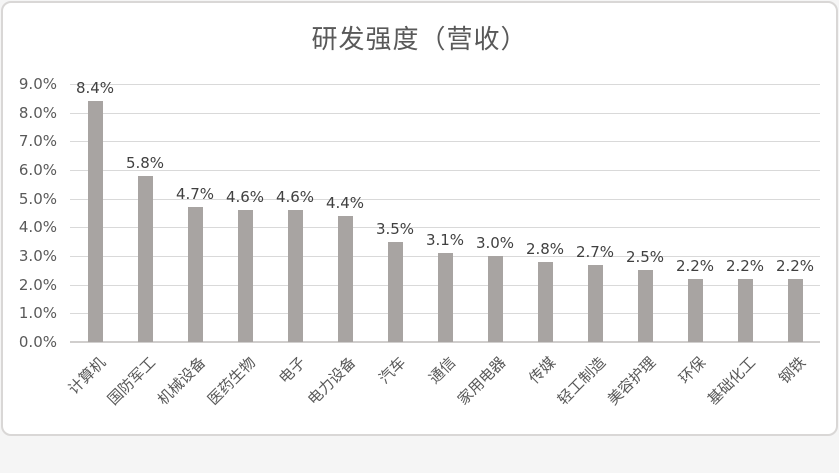 The image size is (839, 473). I want to click on chart-title: 研发强度（营收）, so click(419, 40).